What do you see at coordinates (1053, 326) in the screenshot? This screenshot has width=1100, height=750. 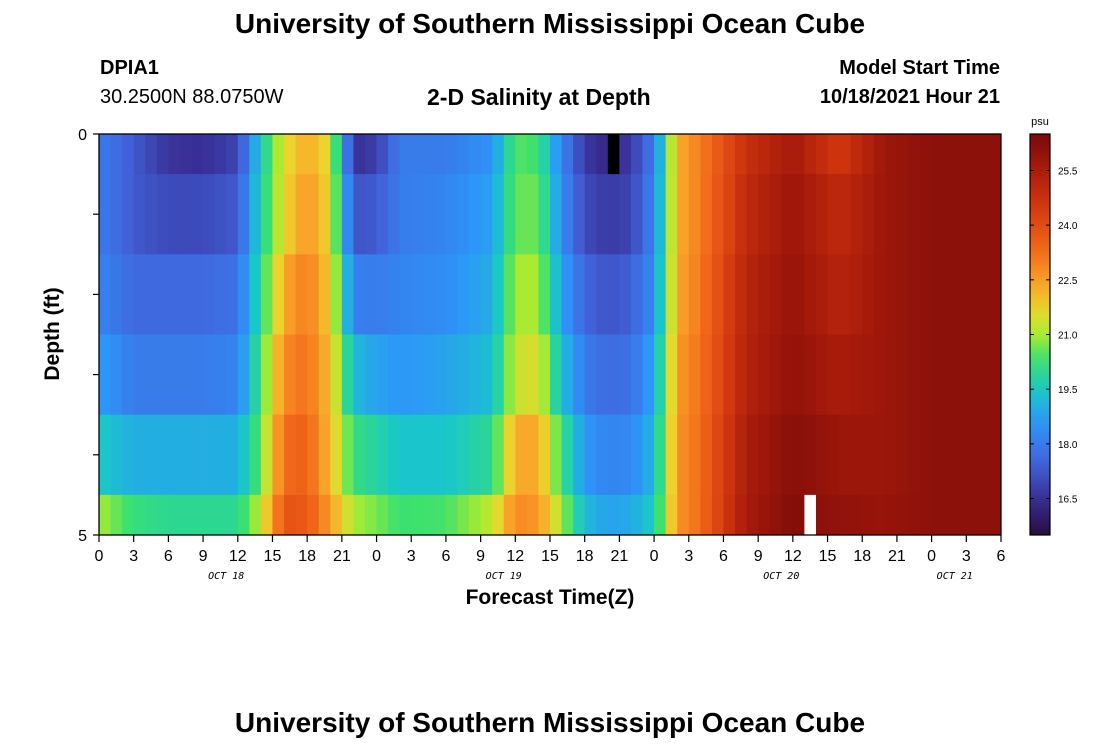 I see `colorbar: psu 16.5 18.0 19.5 21.0 22.5 24.0 25.5` at bounding box center [1053, 326].